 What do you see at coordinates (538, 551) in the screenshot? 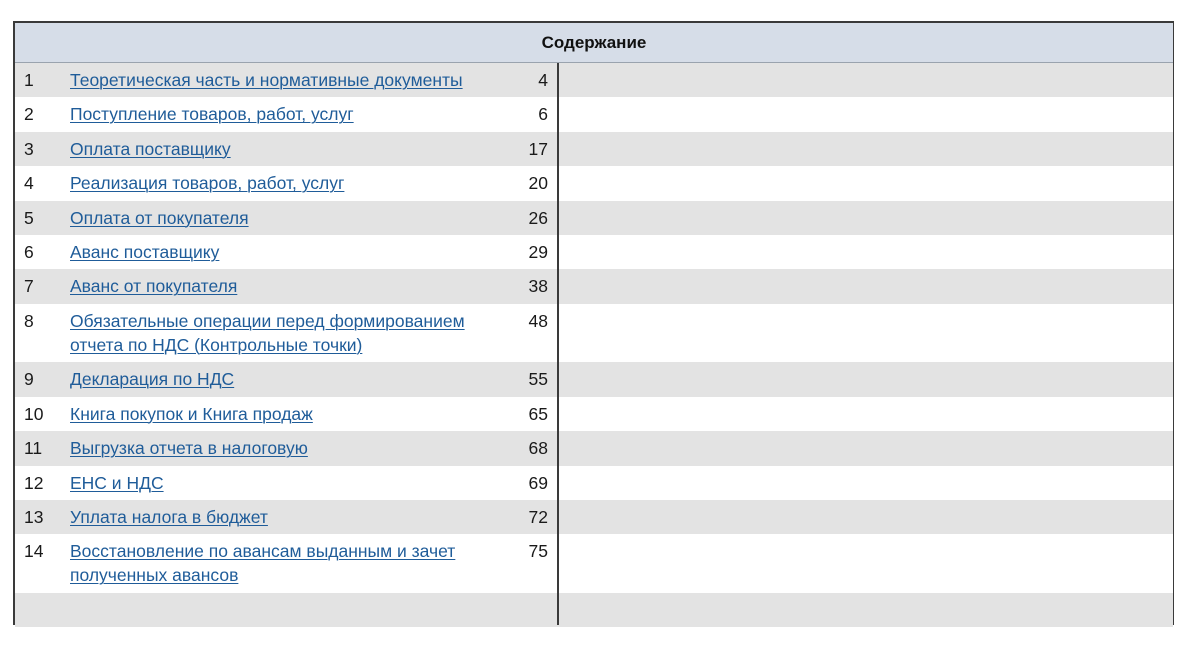
I see `toc-entry-page: 75` at bounding box center [538, 551].